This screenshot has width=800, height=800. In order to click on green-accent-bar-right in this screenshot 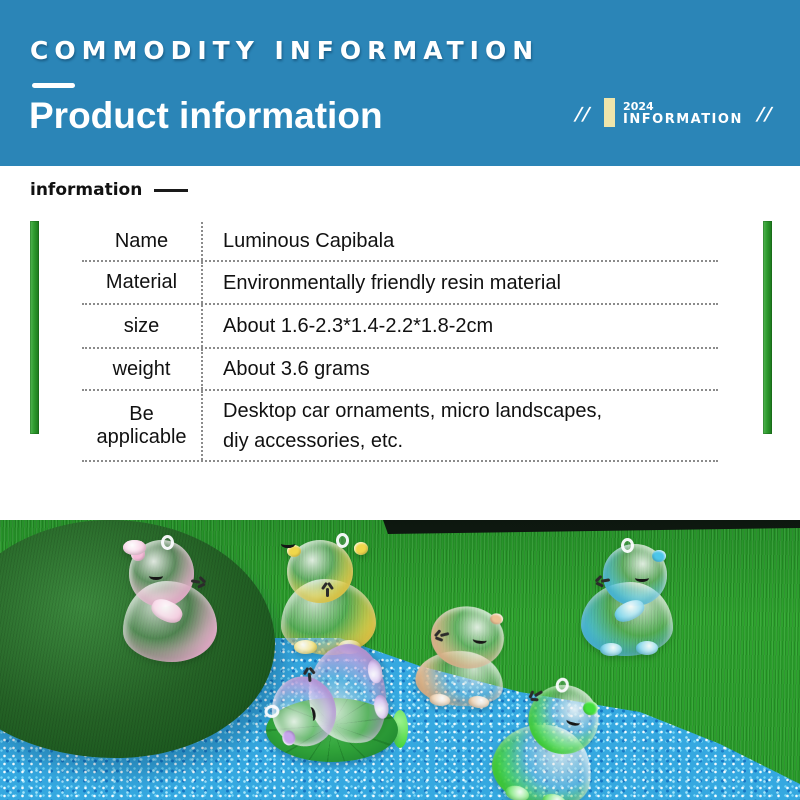, I will do `click(767, 327)`.